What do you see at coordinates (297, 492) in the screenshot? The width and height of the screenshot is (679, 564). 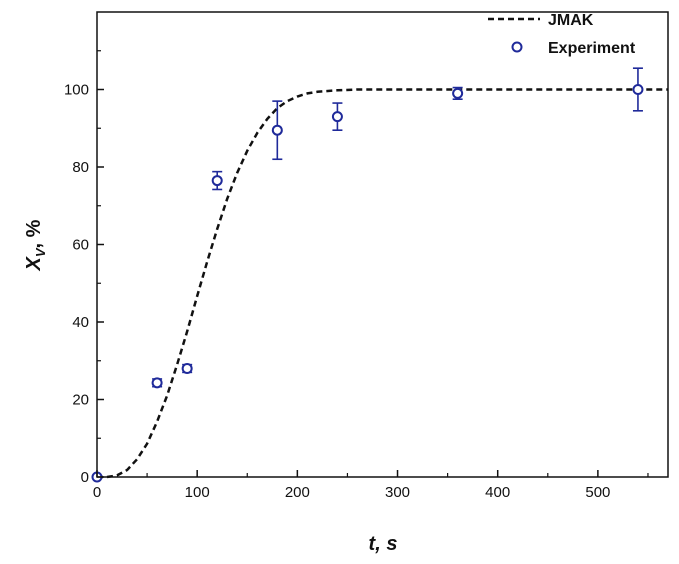 I see `x-tick-label: 200` at bounding box center [297, 492].